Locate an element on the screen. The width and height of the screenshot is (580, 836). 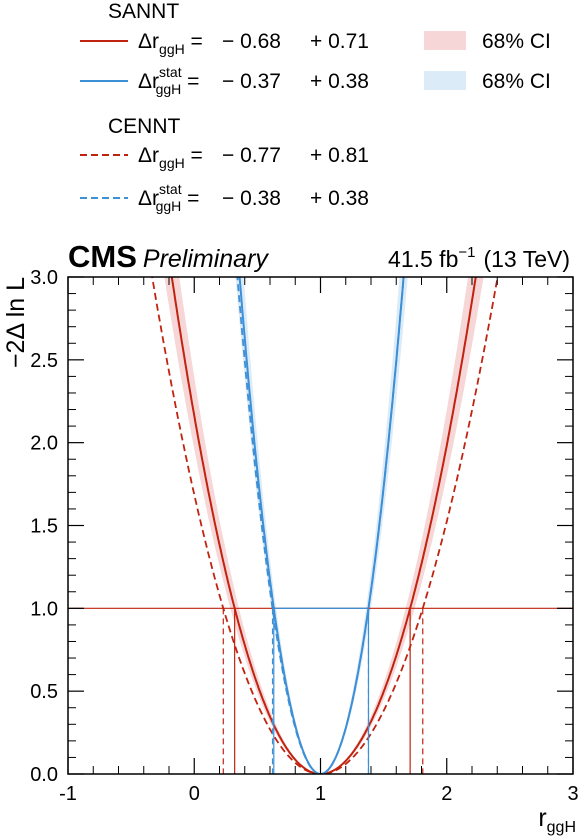
y-tick-label: 0.0 is located at coordinates (44, 775).